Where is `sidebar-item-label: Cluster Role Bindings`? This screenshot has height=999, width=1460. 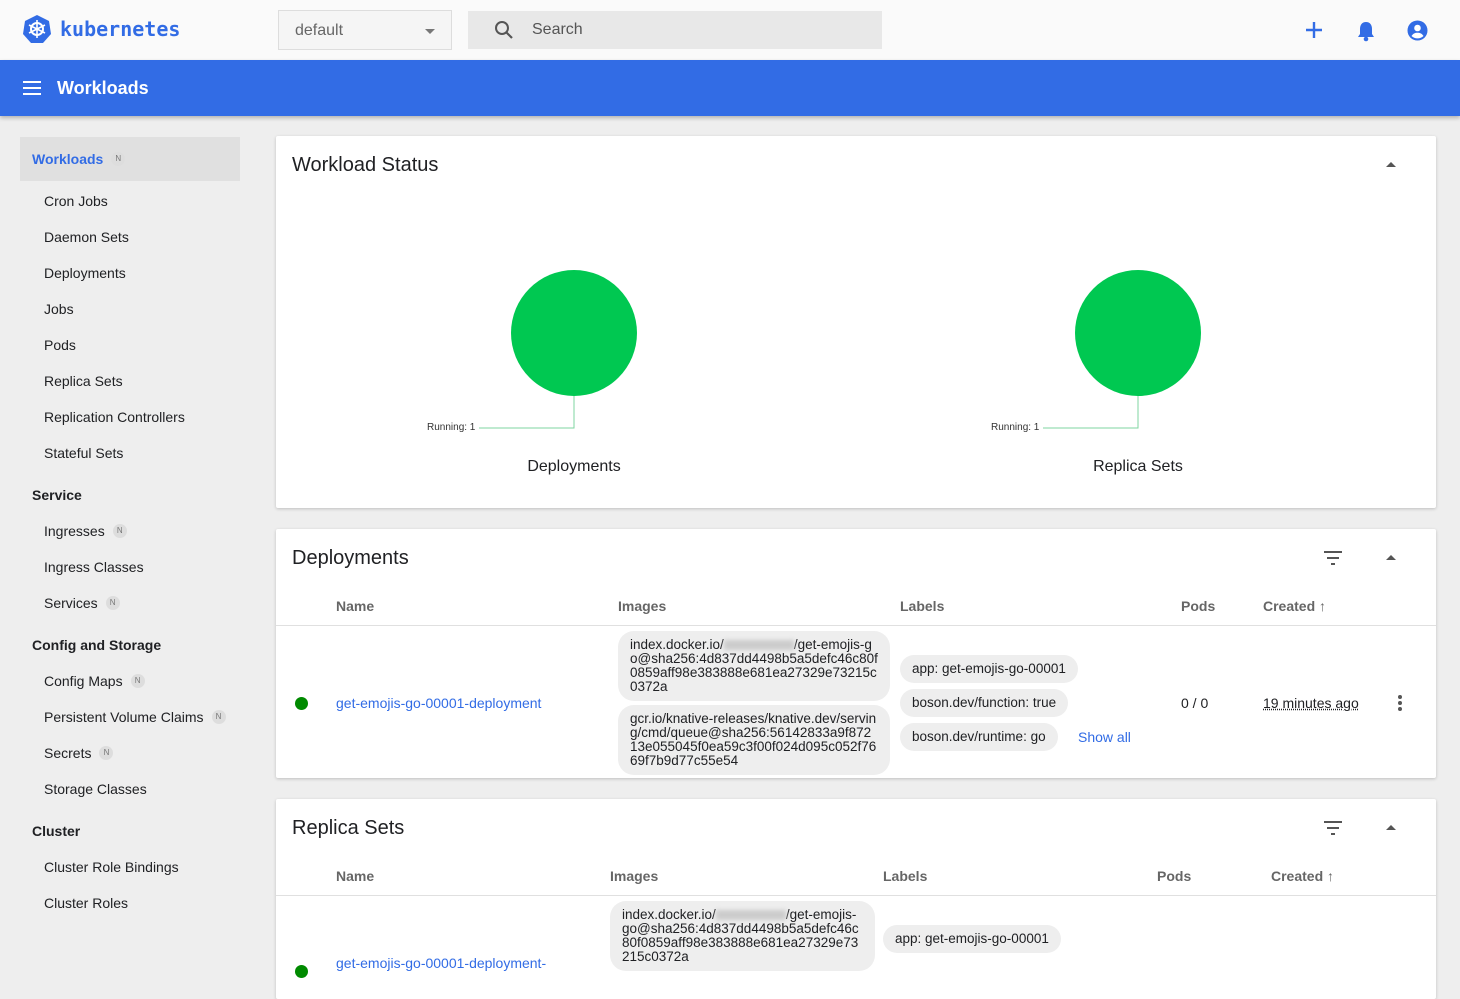 sidebar-item-label: Cluster Role Bindings is located at coordinates (111, 867).